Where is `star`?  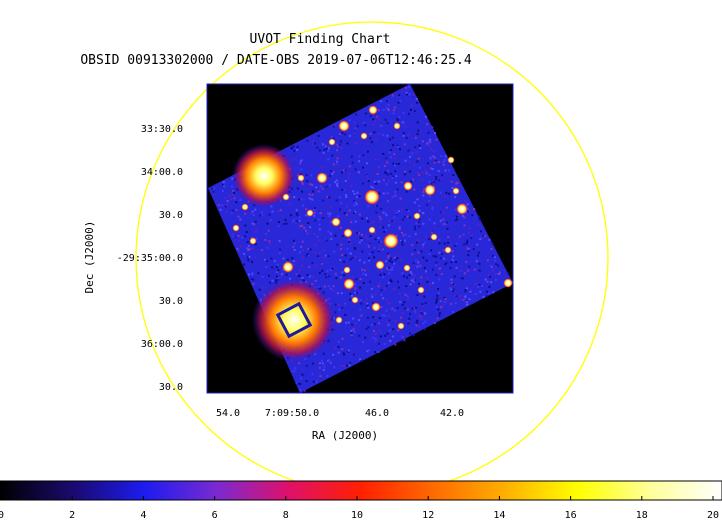
star is located at coordinates (462, 209).